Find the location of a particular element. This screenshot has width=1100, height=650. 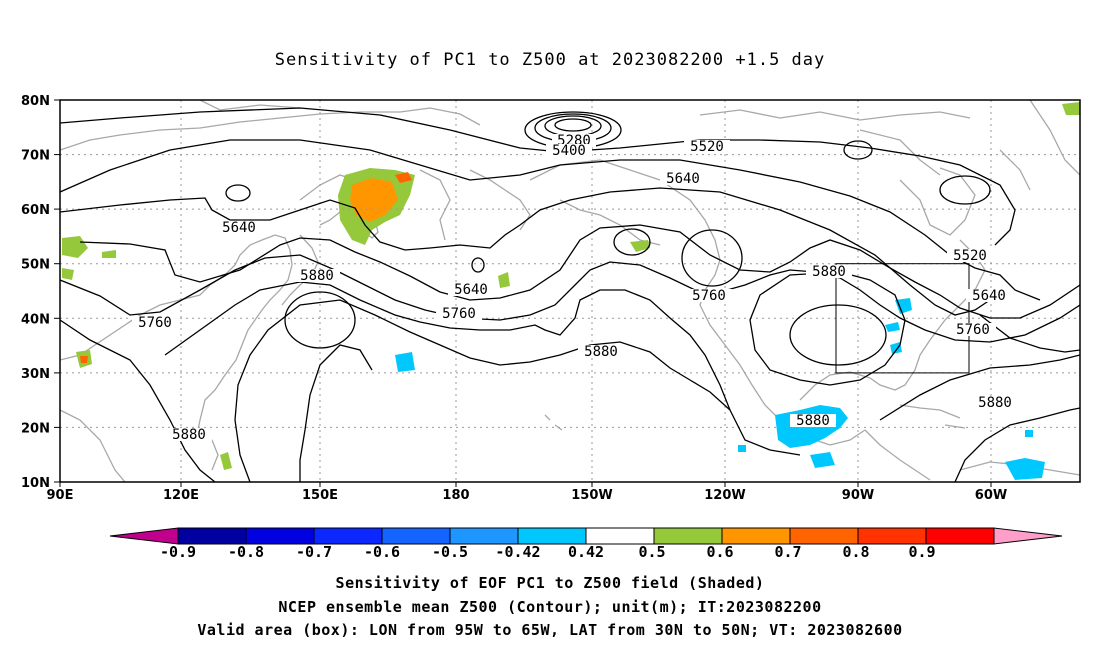

lon-label: 150E is located at coordinates (320, 495).